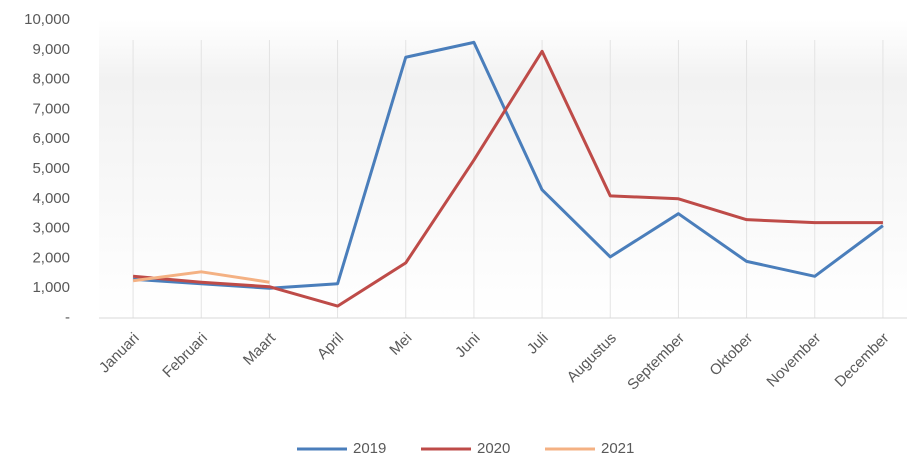  Describe the element at coordinates (51, 257) in the screenshot. I see `y-tick-label: 2,000` at that location.